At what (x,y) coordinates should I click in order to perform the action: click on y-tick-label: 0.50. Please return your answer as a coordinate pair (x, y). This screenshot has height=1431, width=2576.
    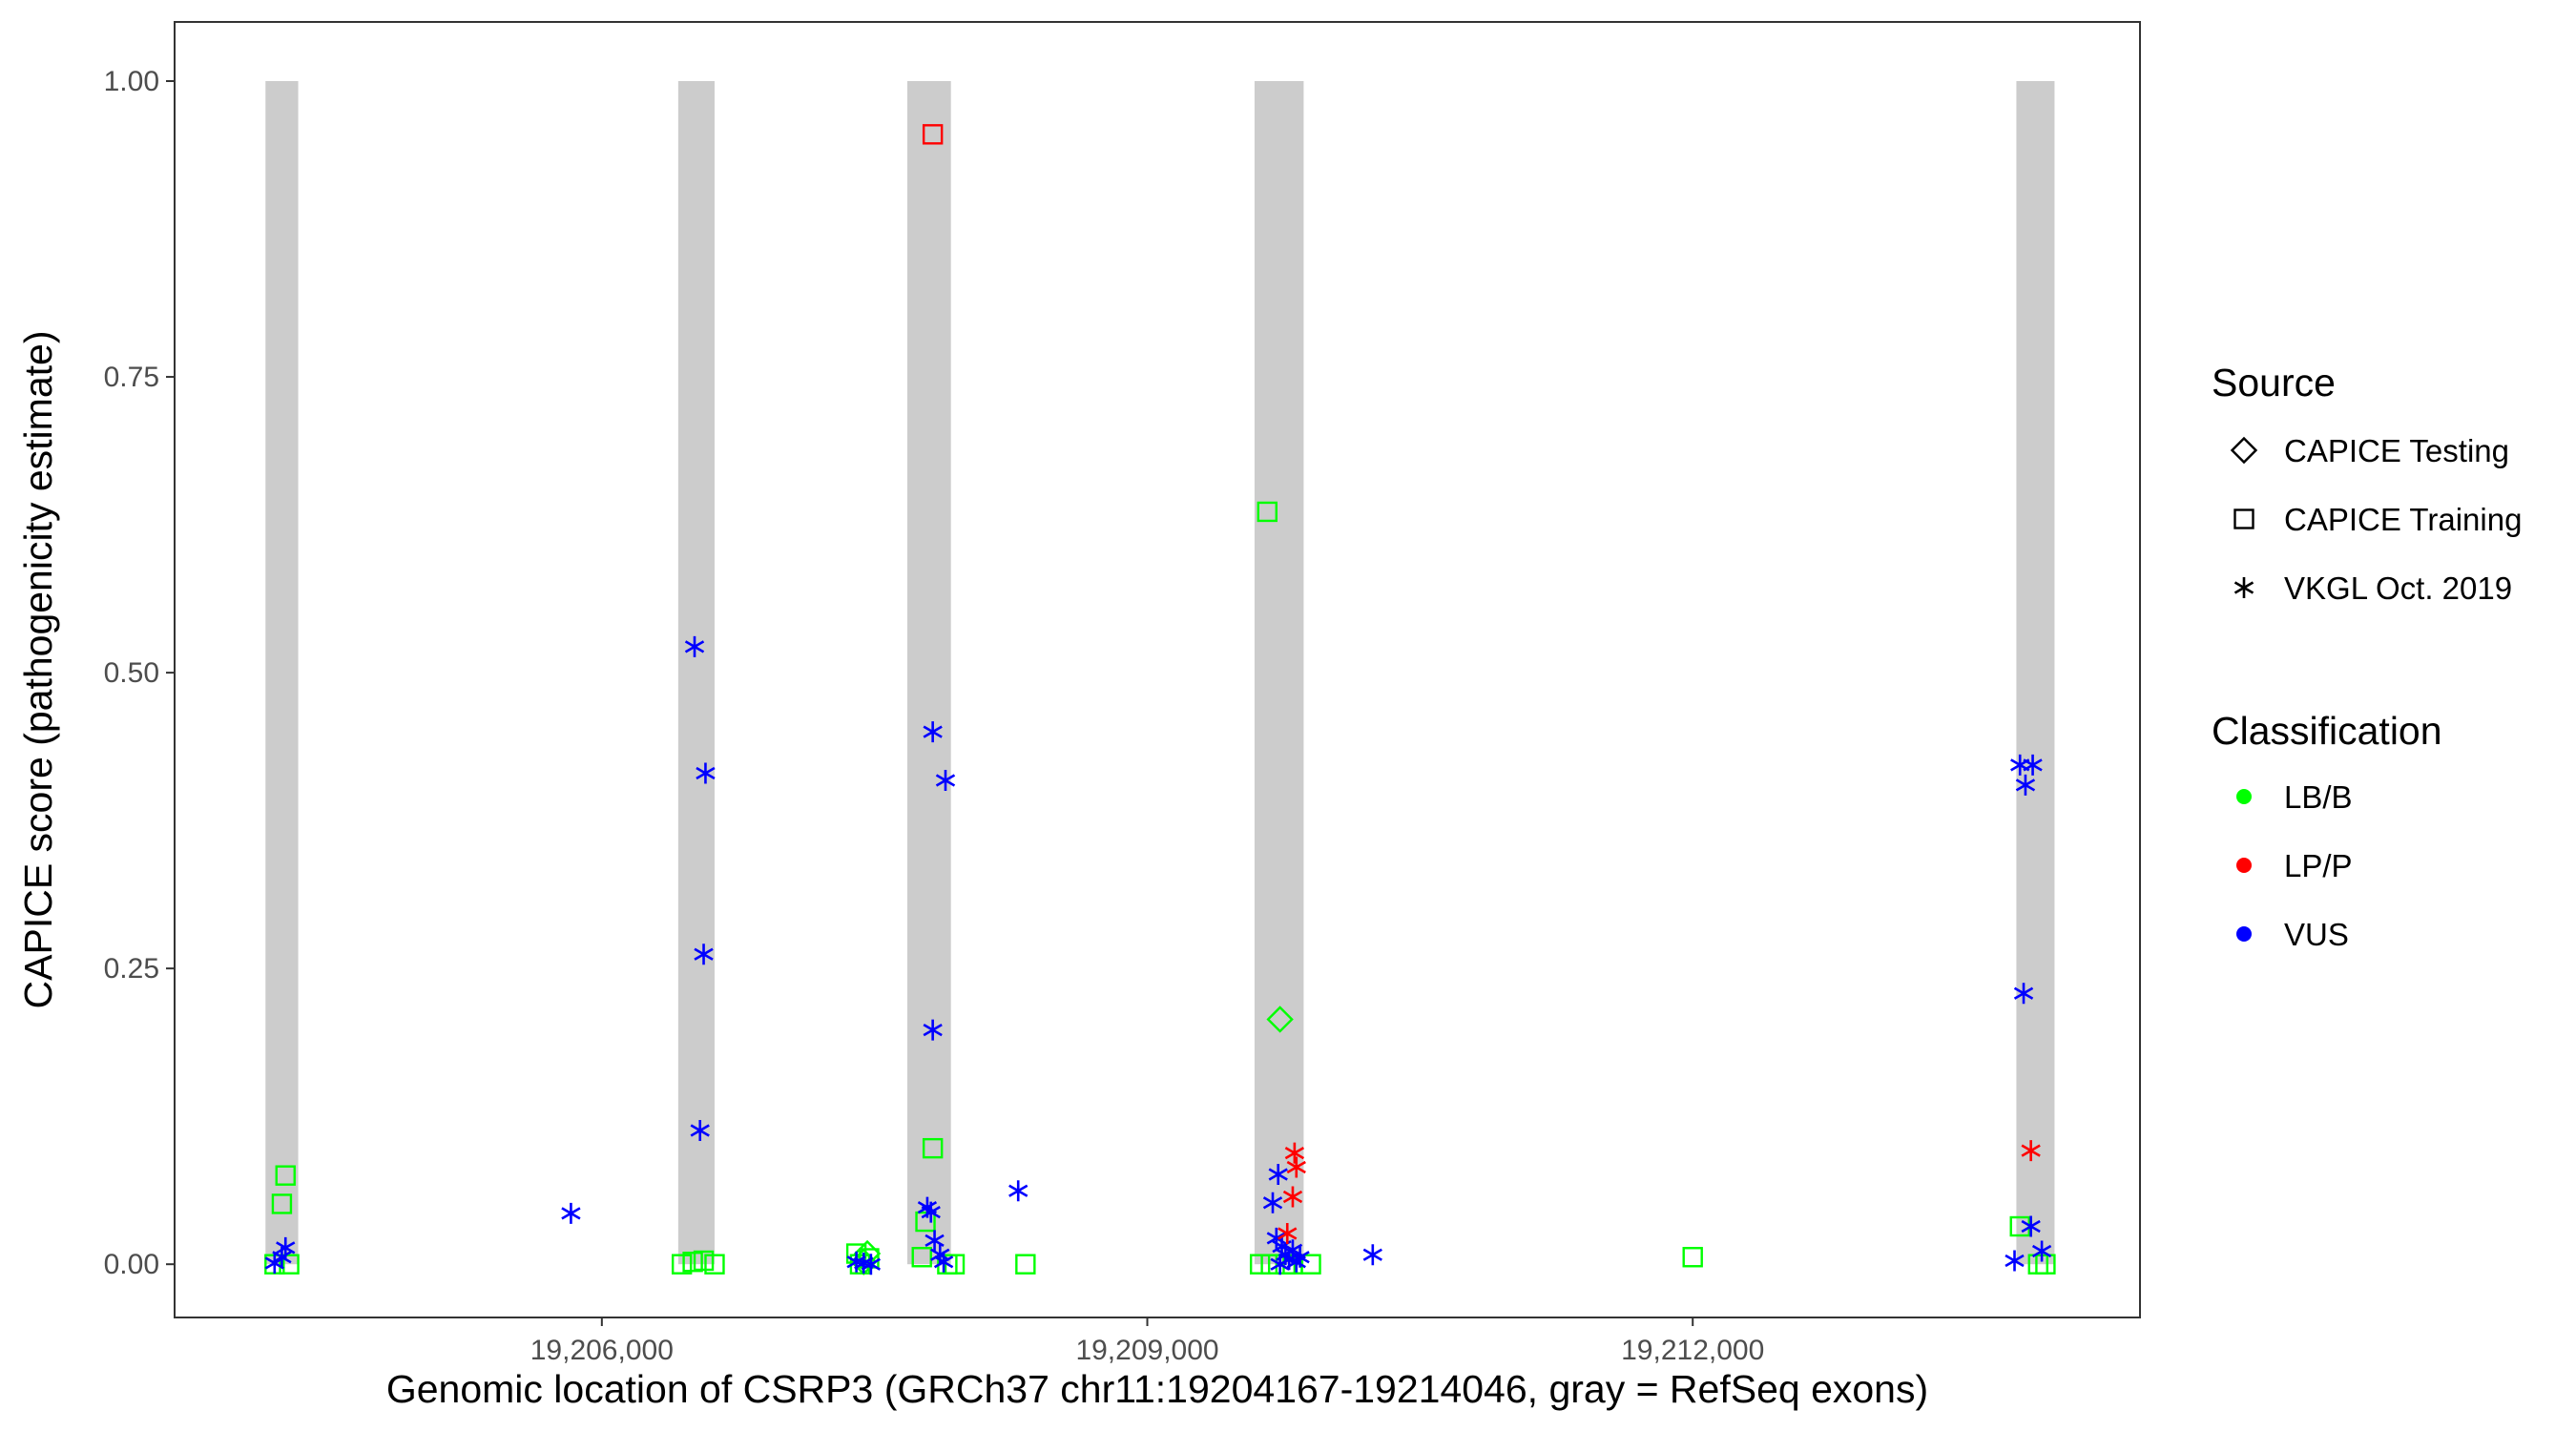
    Looking at the image, I should click on (131, 673).